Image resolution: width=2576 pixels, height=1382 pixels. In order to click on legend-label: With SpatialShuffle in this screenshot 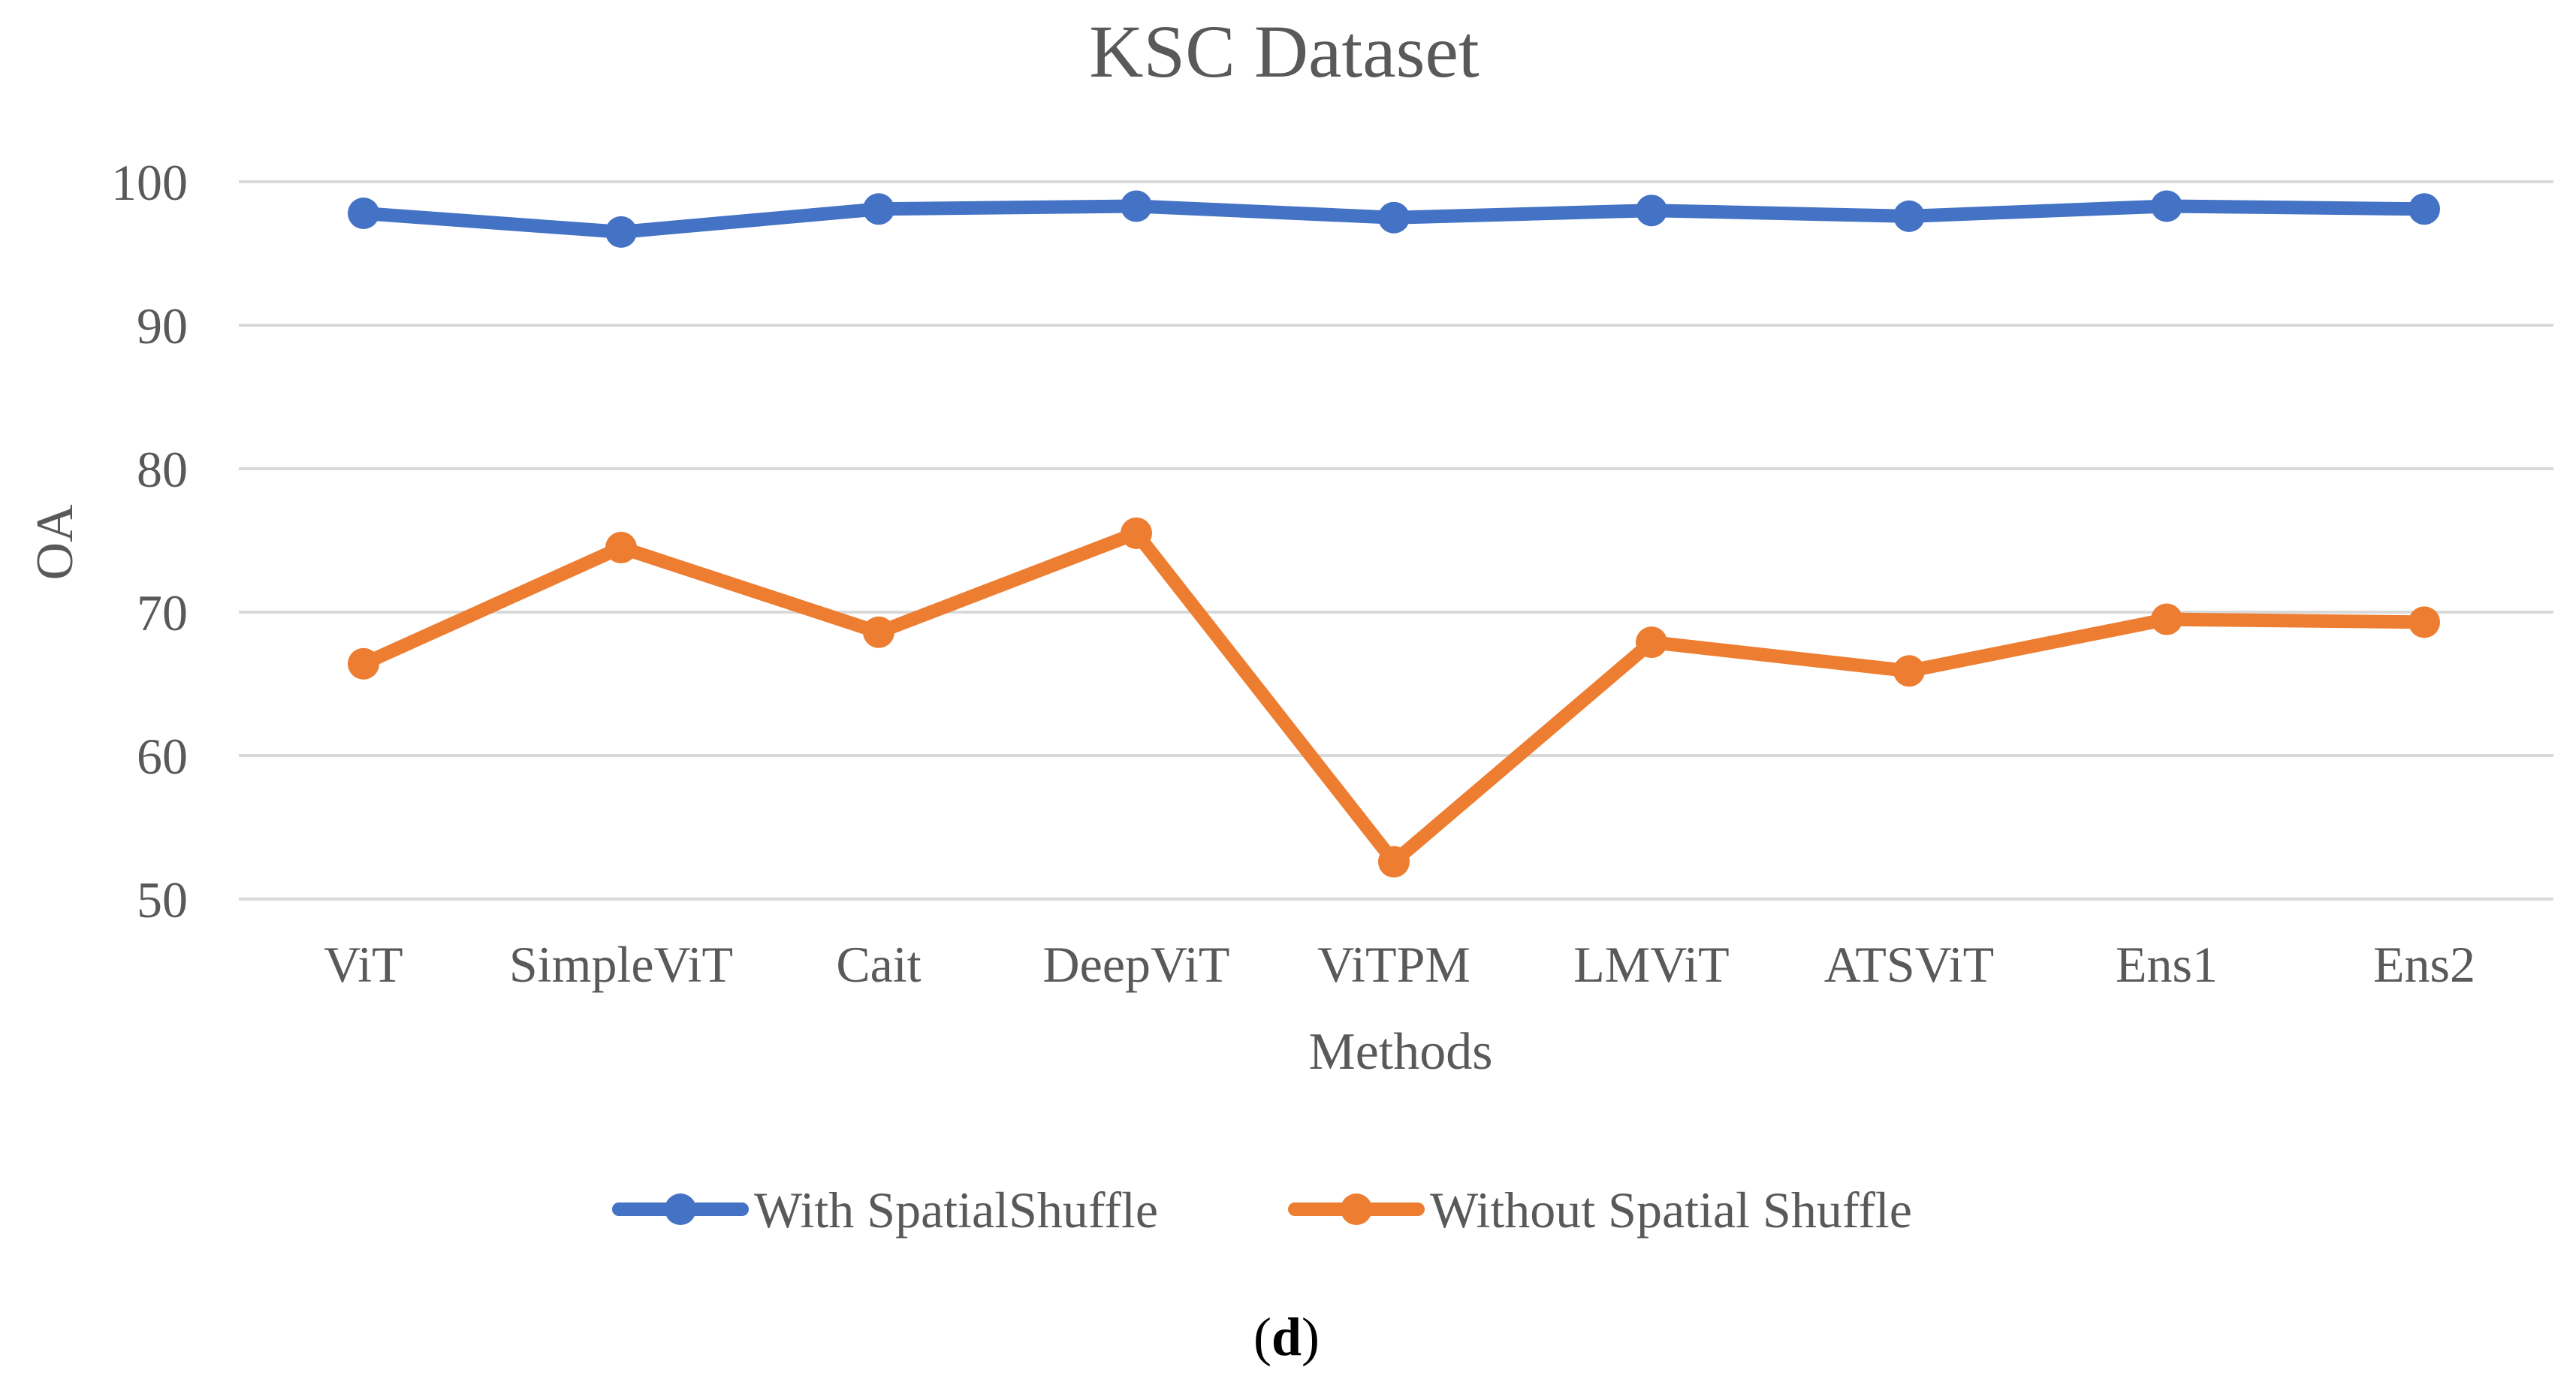, I will do `click(956, 1210)`.